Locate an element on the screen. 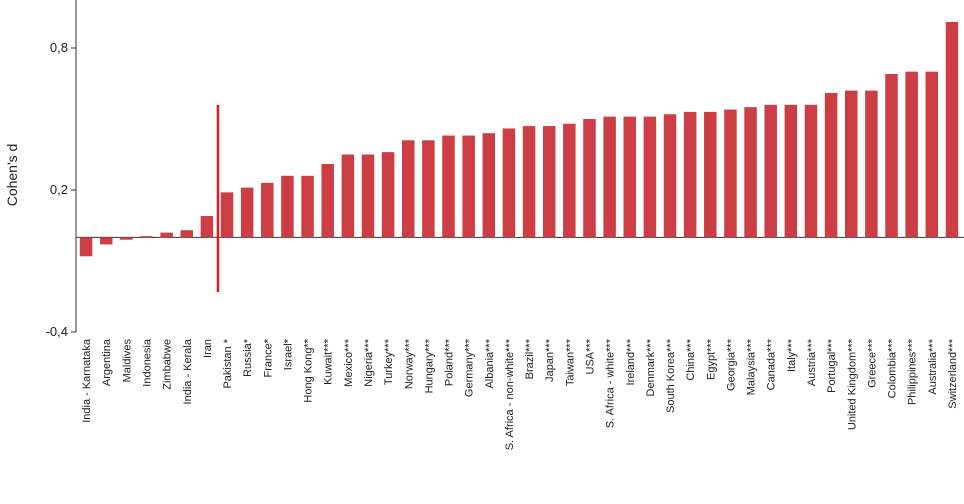 Image resolution: width=964 pixels, height=504 pixels. category-label: Nigeria*** is located at coordinates (369, 362).